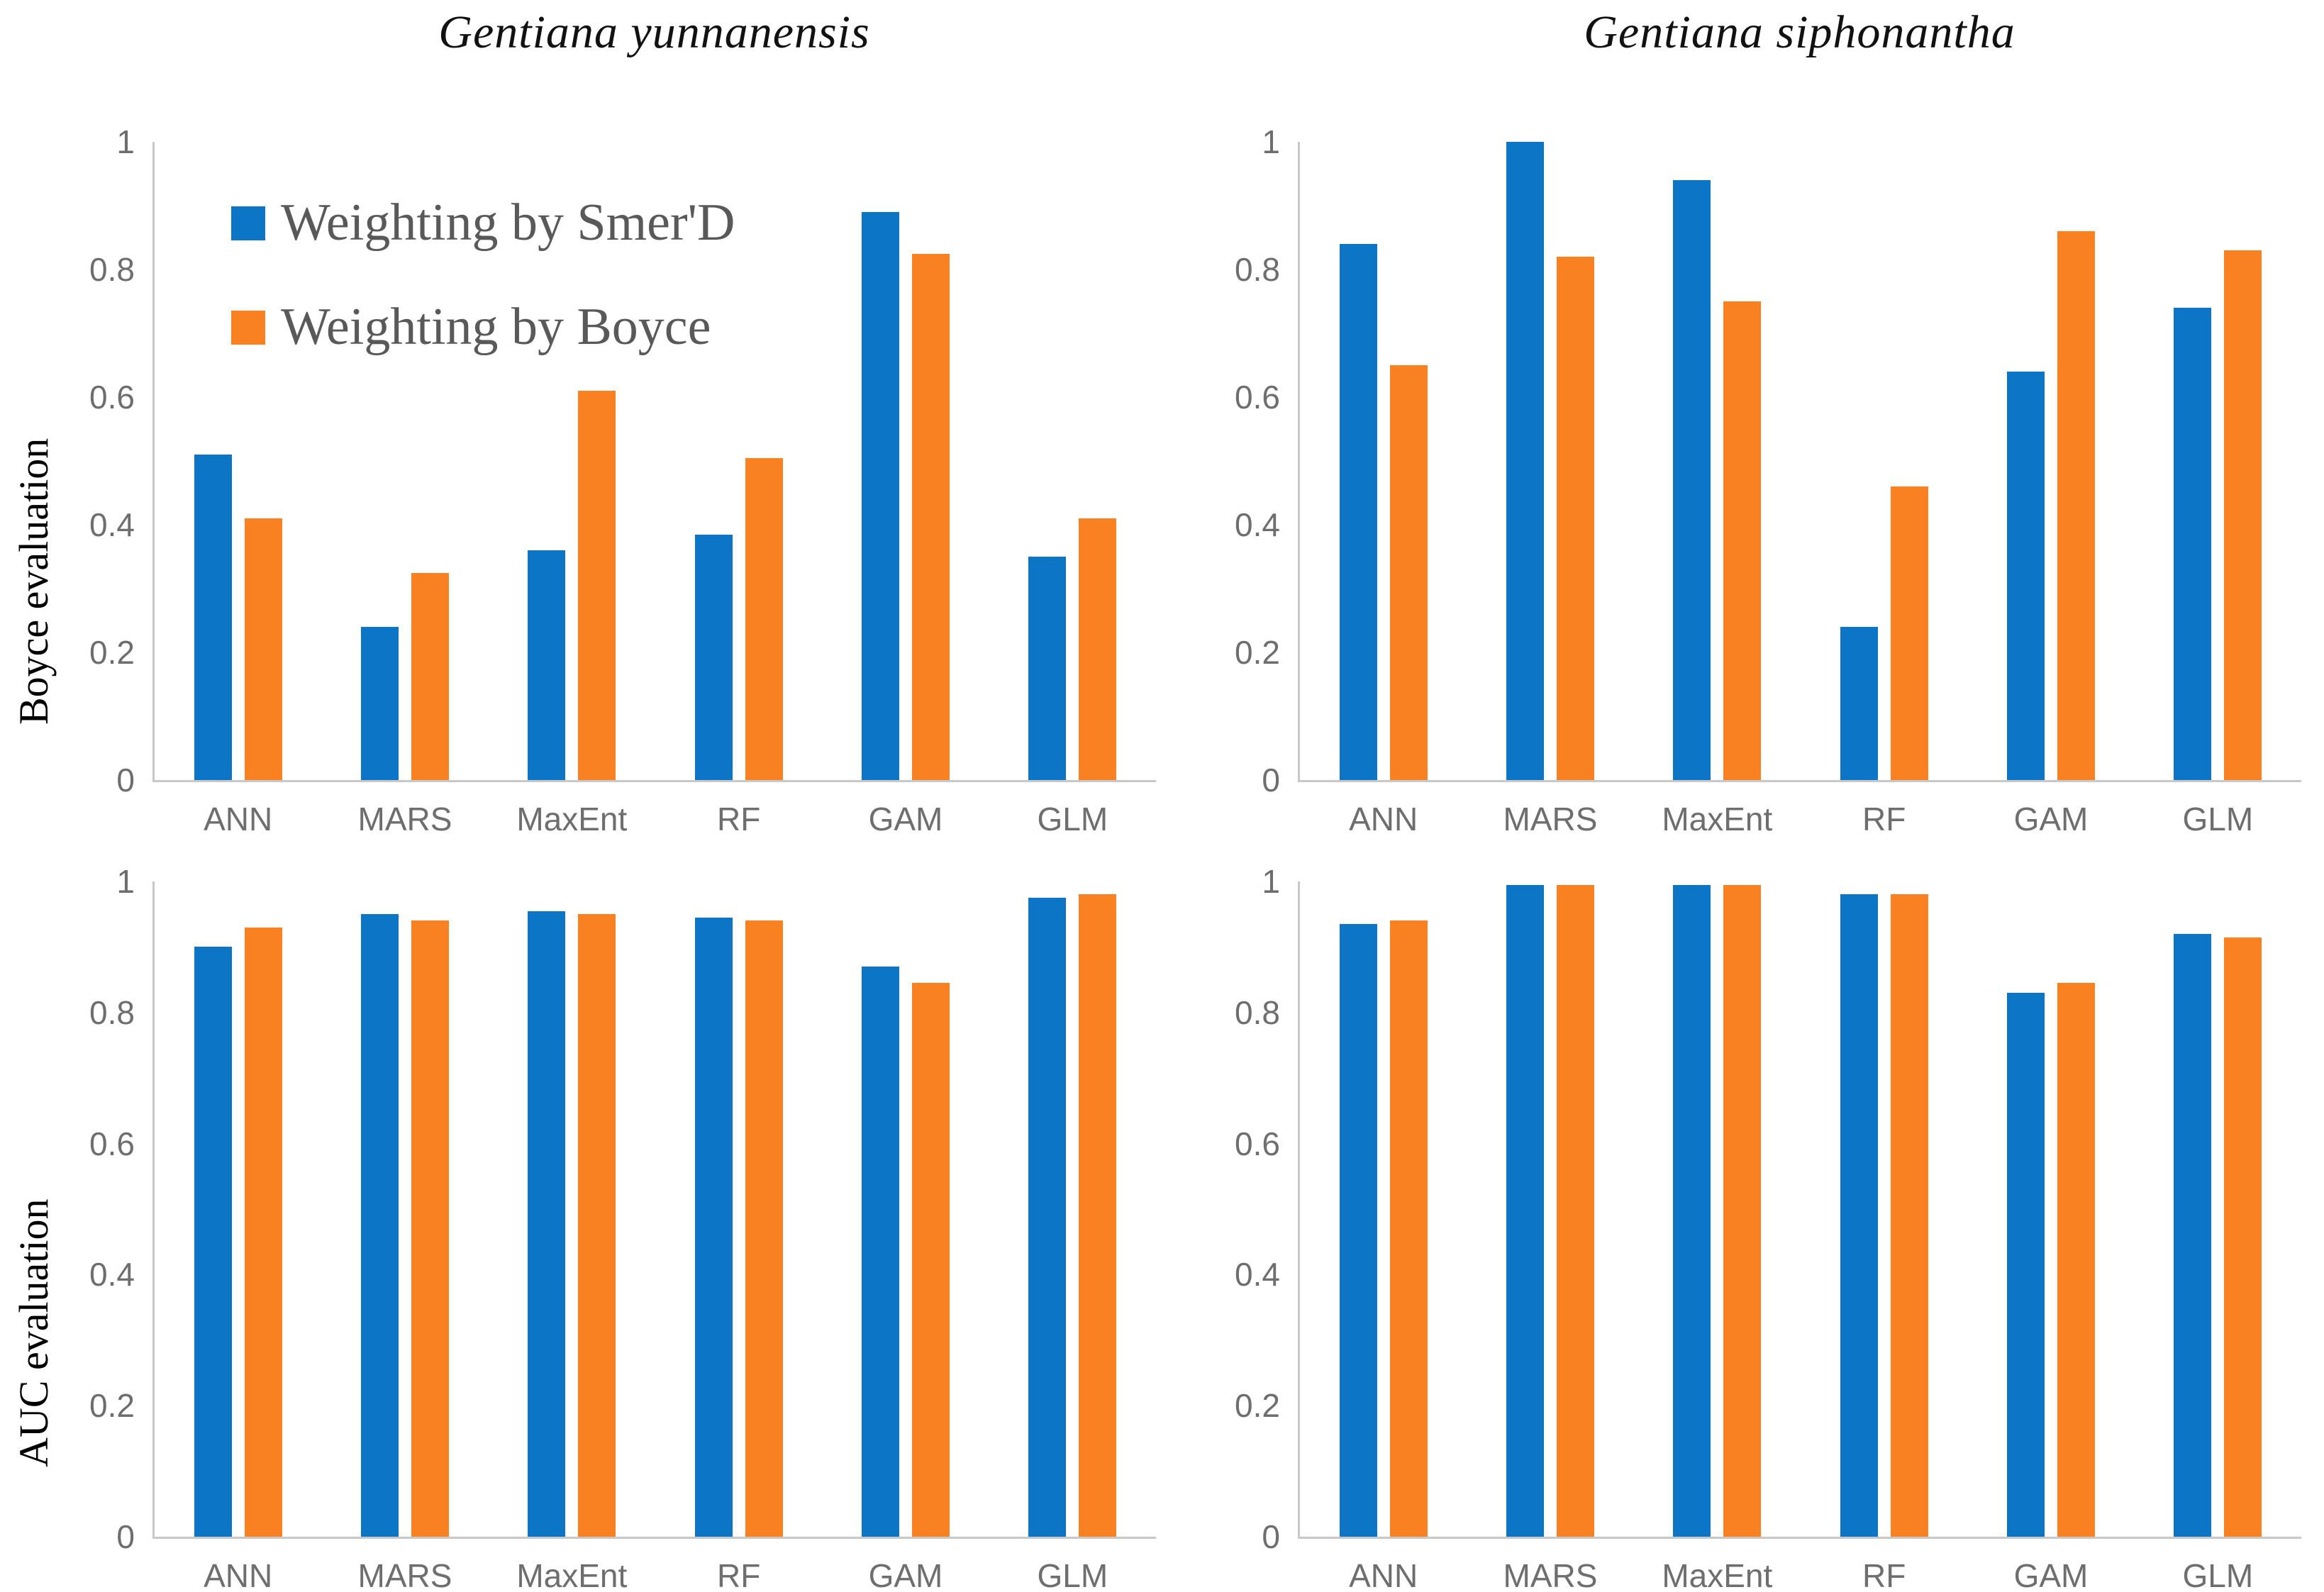 This screenshot has height=1592, width=2324. What do you see at coordinates (764, 618) in the screenshot?
I see `bar-rf-boyce` at bounding box center [764, 618].